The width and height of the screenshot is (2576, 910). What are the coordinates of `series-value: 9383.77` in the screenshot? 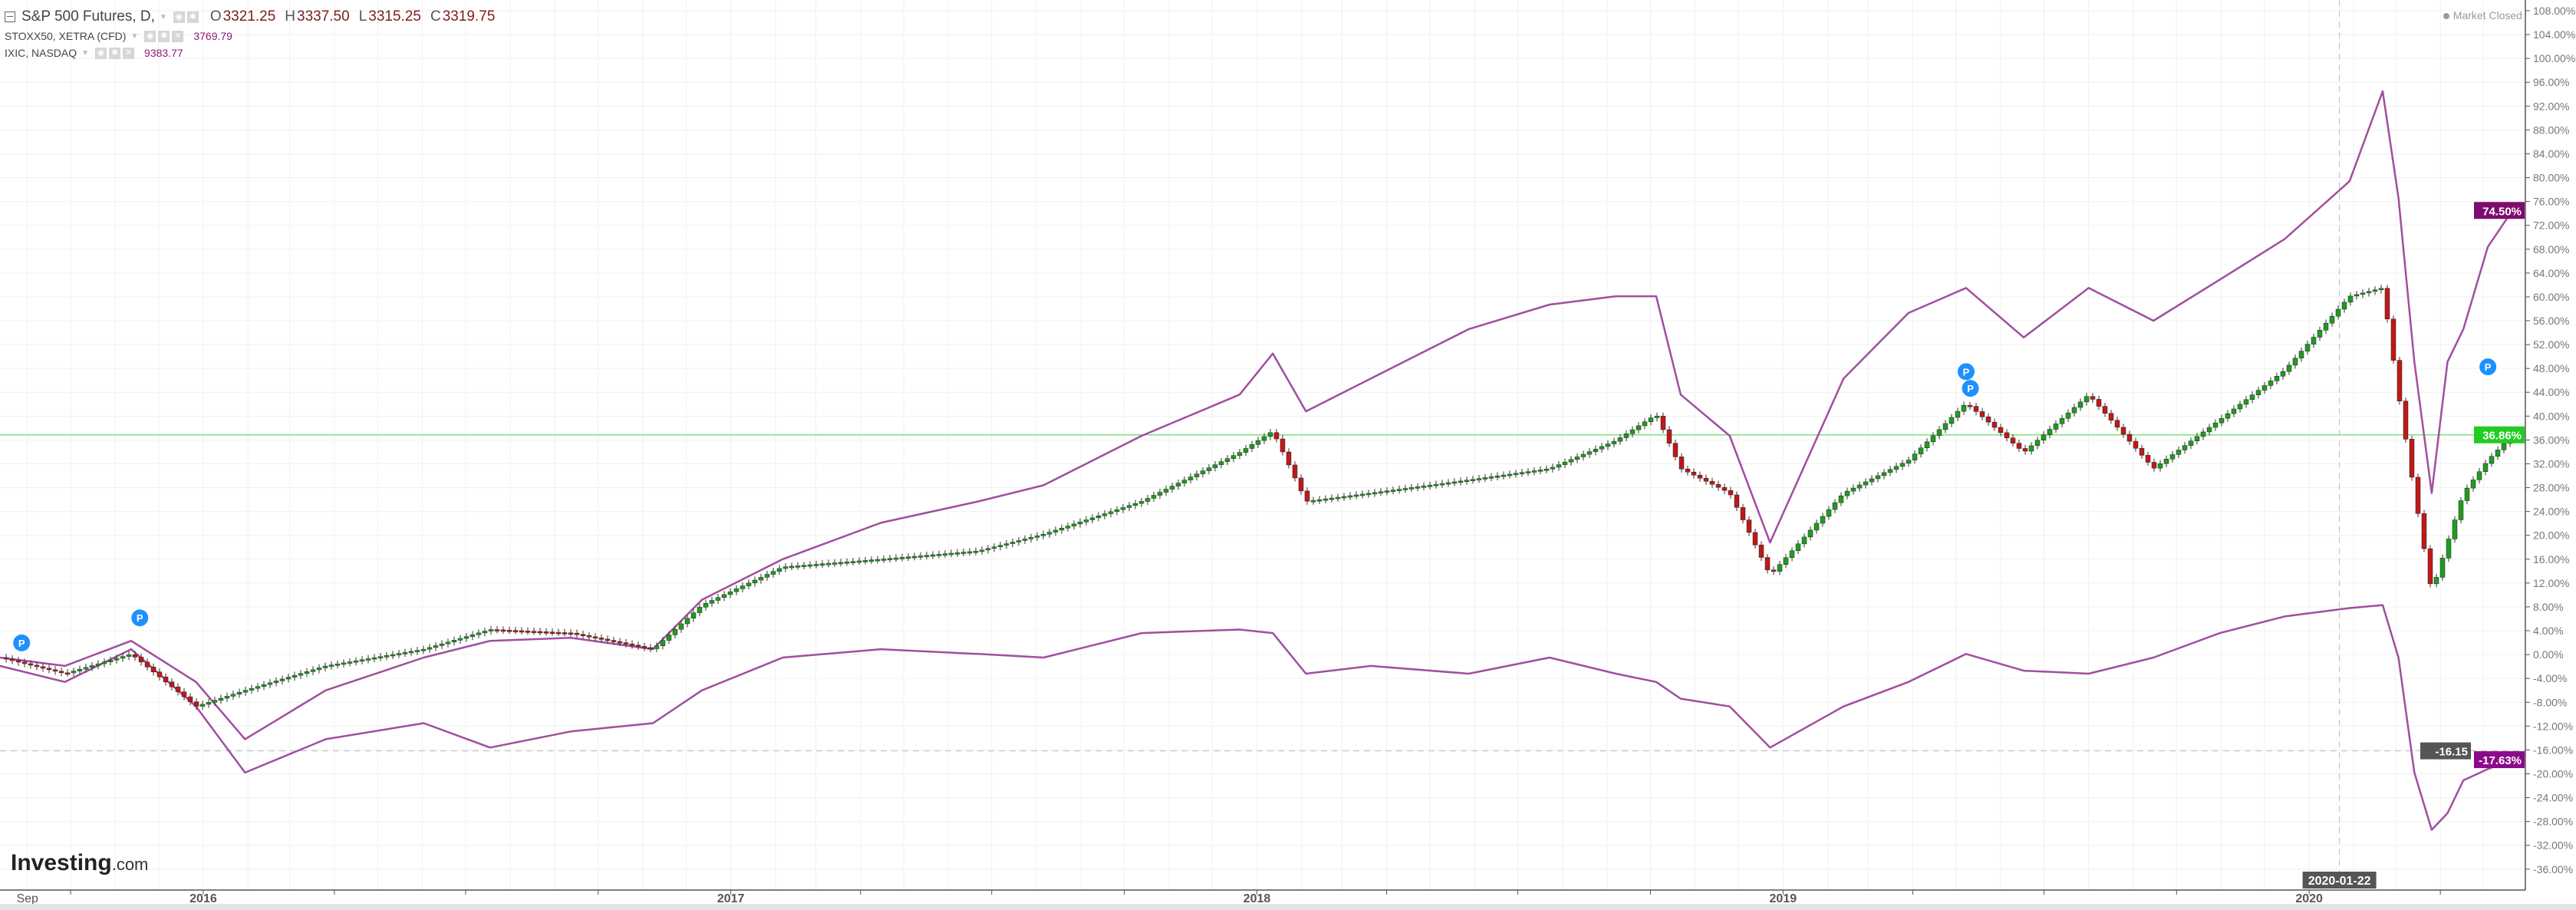 It's located at (163, 53).